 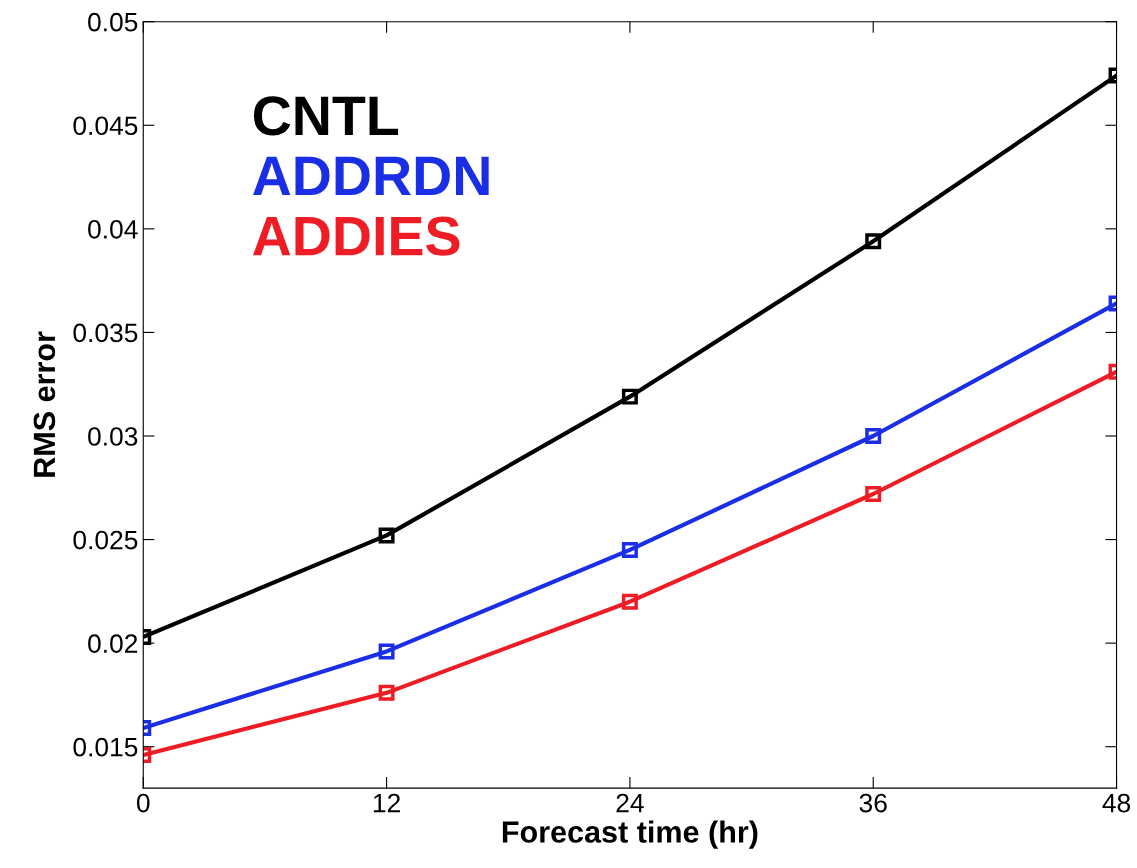 What do you see at coordinates (105, 540) in the screenshot?
I see `y-tick-label: 0.025` at bounding box center [105, 540].